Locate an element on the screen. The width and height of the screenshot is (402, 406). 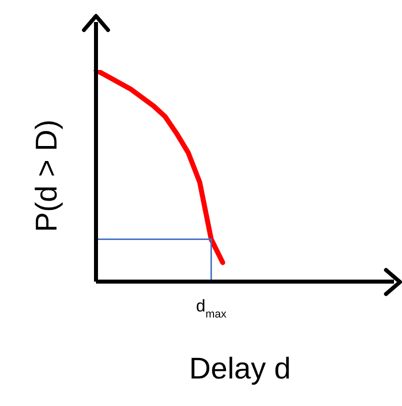
x-axis-title: Delay d is located at coordinates (240, 369).